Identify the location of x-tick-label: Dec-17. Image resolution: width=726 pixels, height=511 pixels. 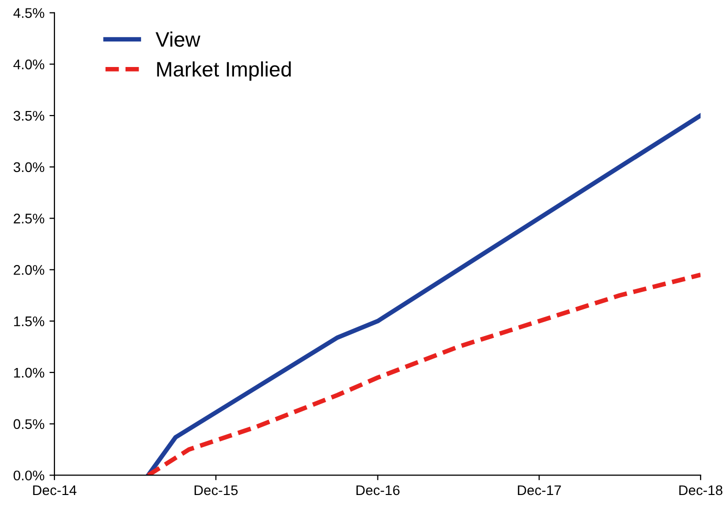
(539, 490).